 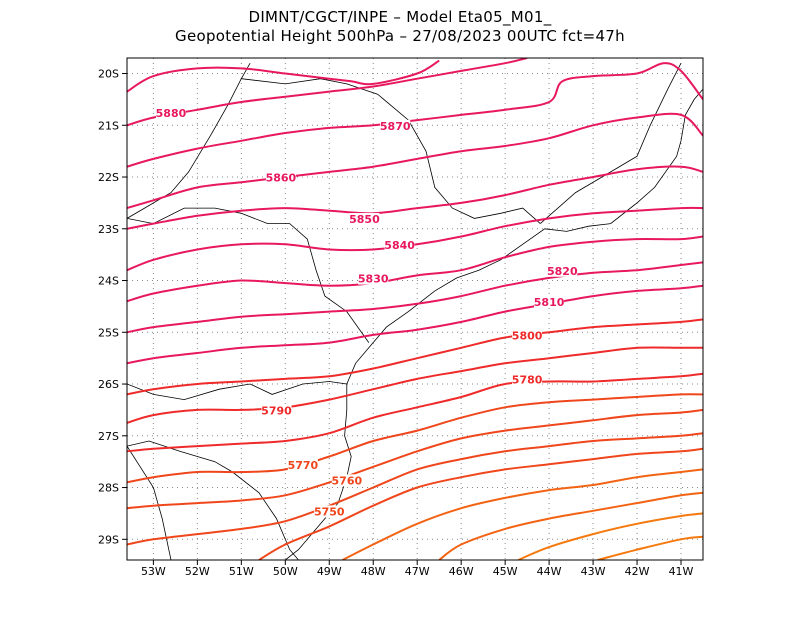 I want to click on lon-tick-label: 46W, so click(x=461, y=571).